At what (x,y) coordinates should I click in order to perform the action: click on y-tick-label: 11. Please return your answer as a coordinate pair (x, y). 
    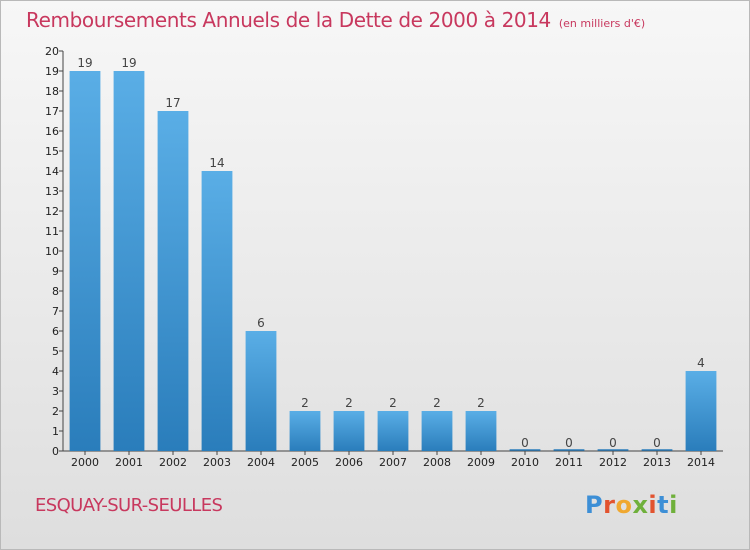
    Looking at the image, I should click on (52, 231).